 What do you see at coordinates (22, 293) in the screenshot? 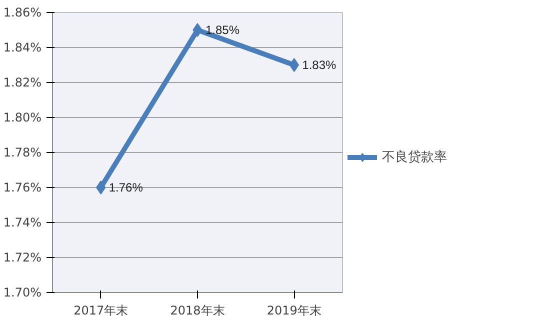
I see `y-tick-label: 1.70%` at bounding box center [22, 293].